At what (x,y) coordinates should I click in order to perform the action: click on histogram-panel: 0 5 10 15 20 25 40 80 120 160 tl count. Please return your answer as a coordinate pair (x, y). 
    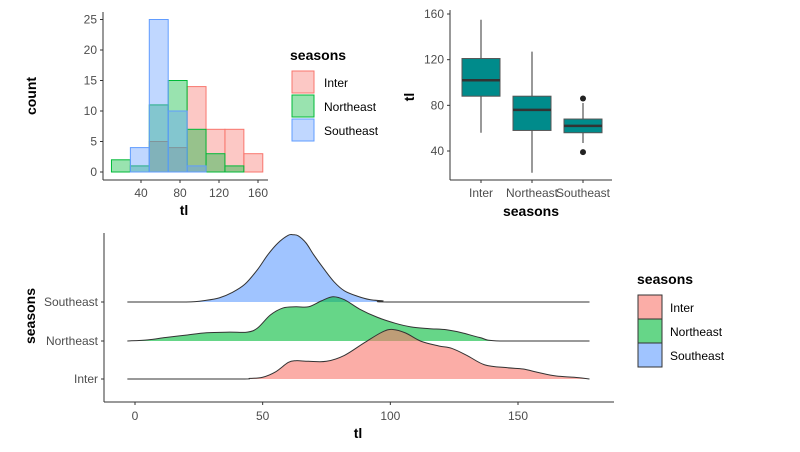
    Looking at the image, I should click on (145, 115).